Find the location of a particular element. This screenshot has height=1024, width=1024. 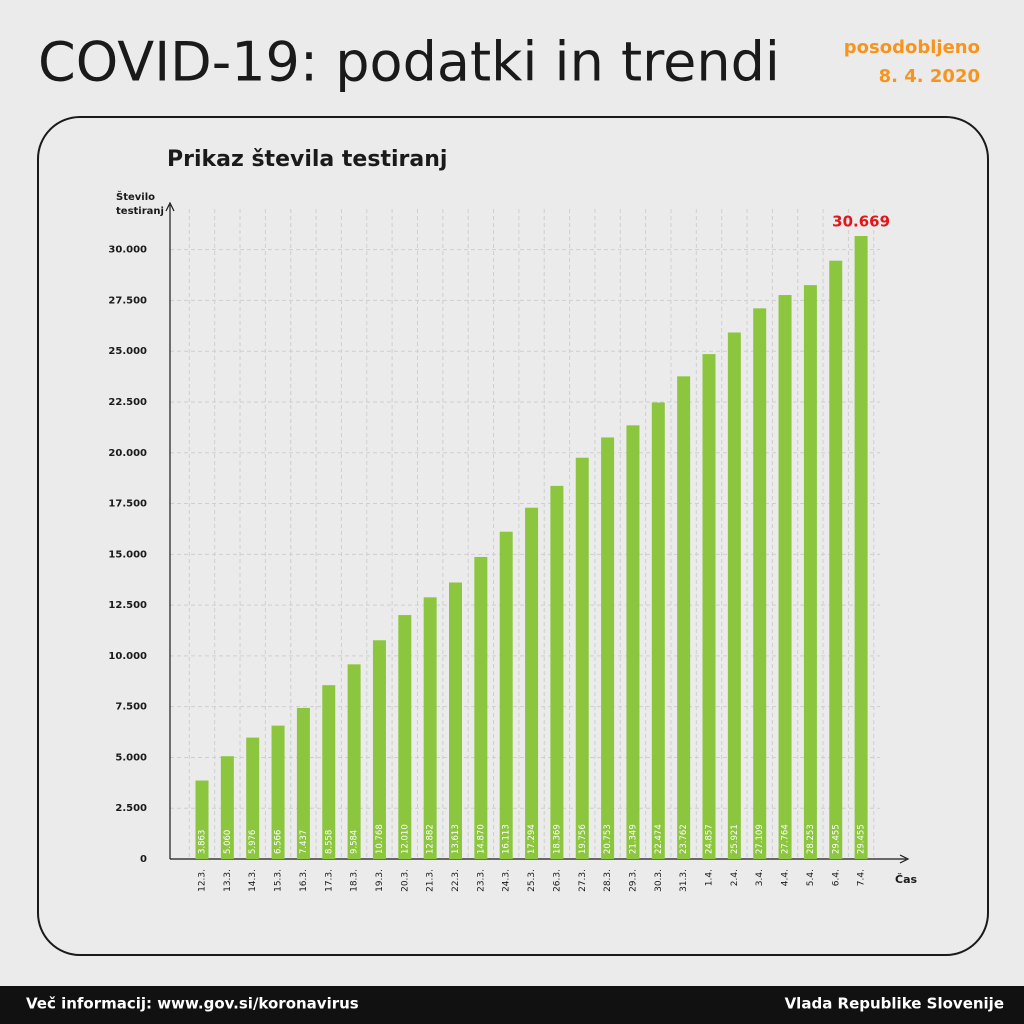

x-tick-label: 1.4. is located at coordinates (710, 877).